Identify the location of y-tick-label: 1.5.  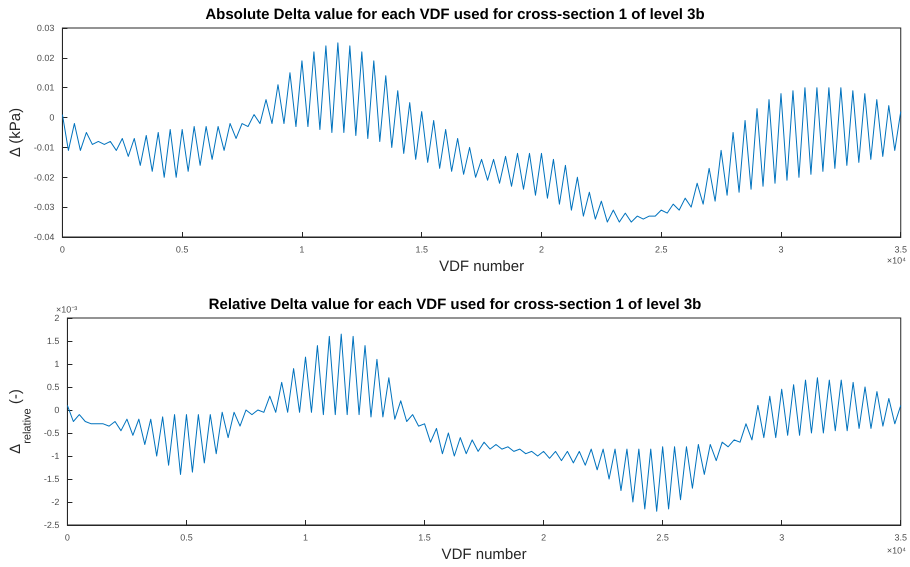
(53, 341).